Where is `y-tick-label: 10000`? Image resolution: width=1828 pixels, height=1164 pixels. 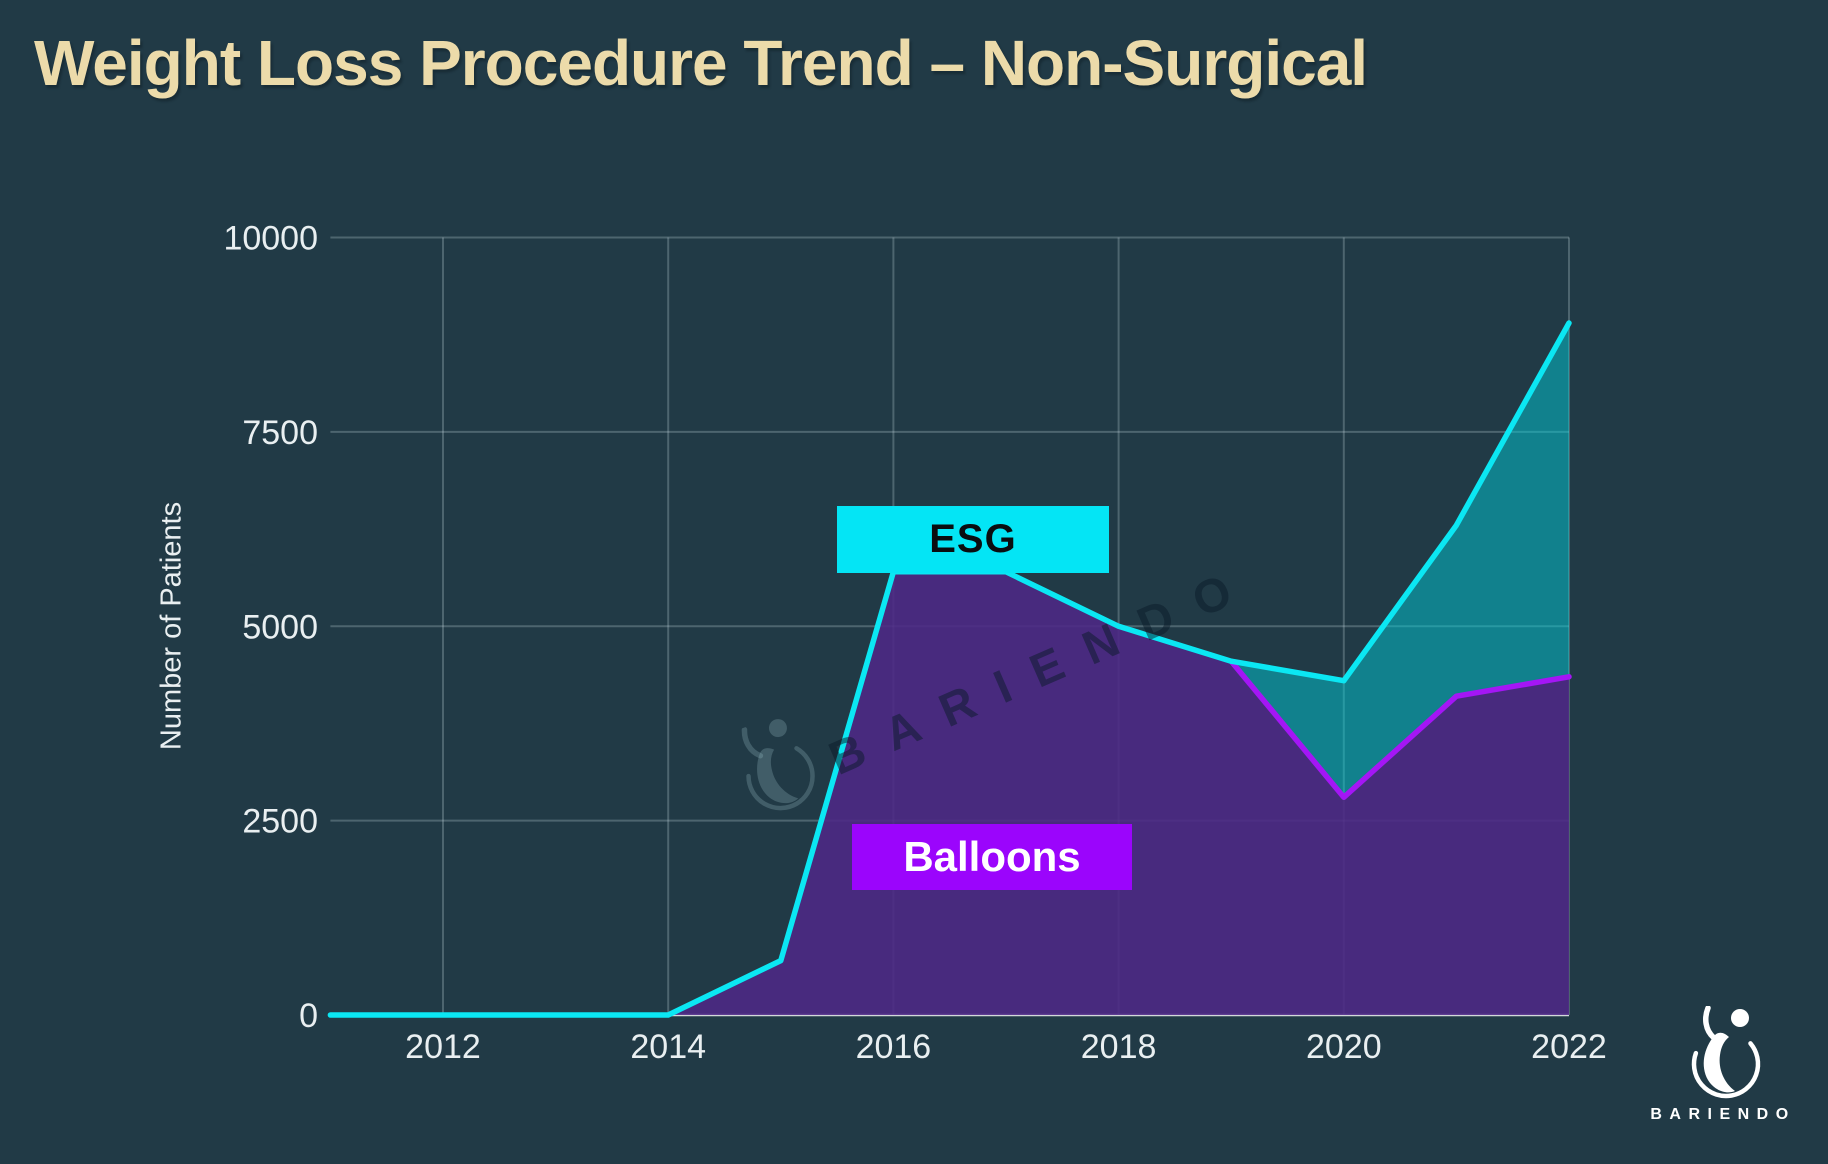 y-tick-label: 10000 is located at coordinates (270, 239).